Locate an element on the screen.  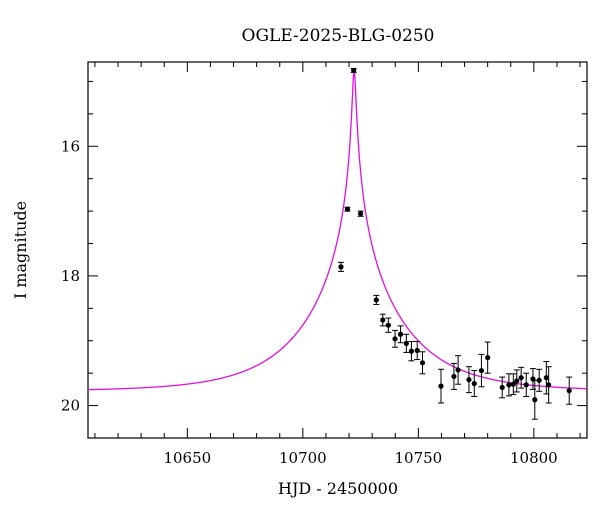
y-tick-label: 16 is located at coordinates (70, 146).